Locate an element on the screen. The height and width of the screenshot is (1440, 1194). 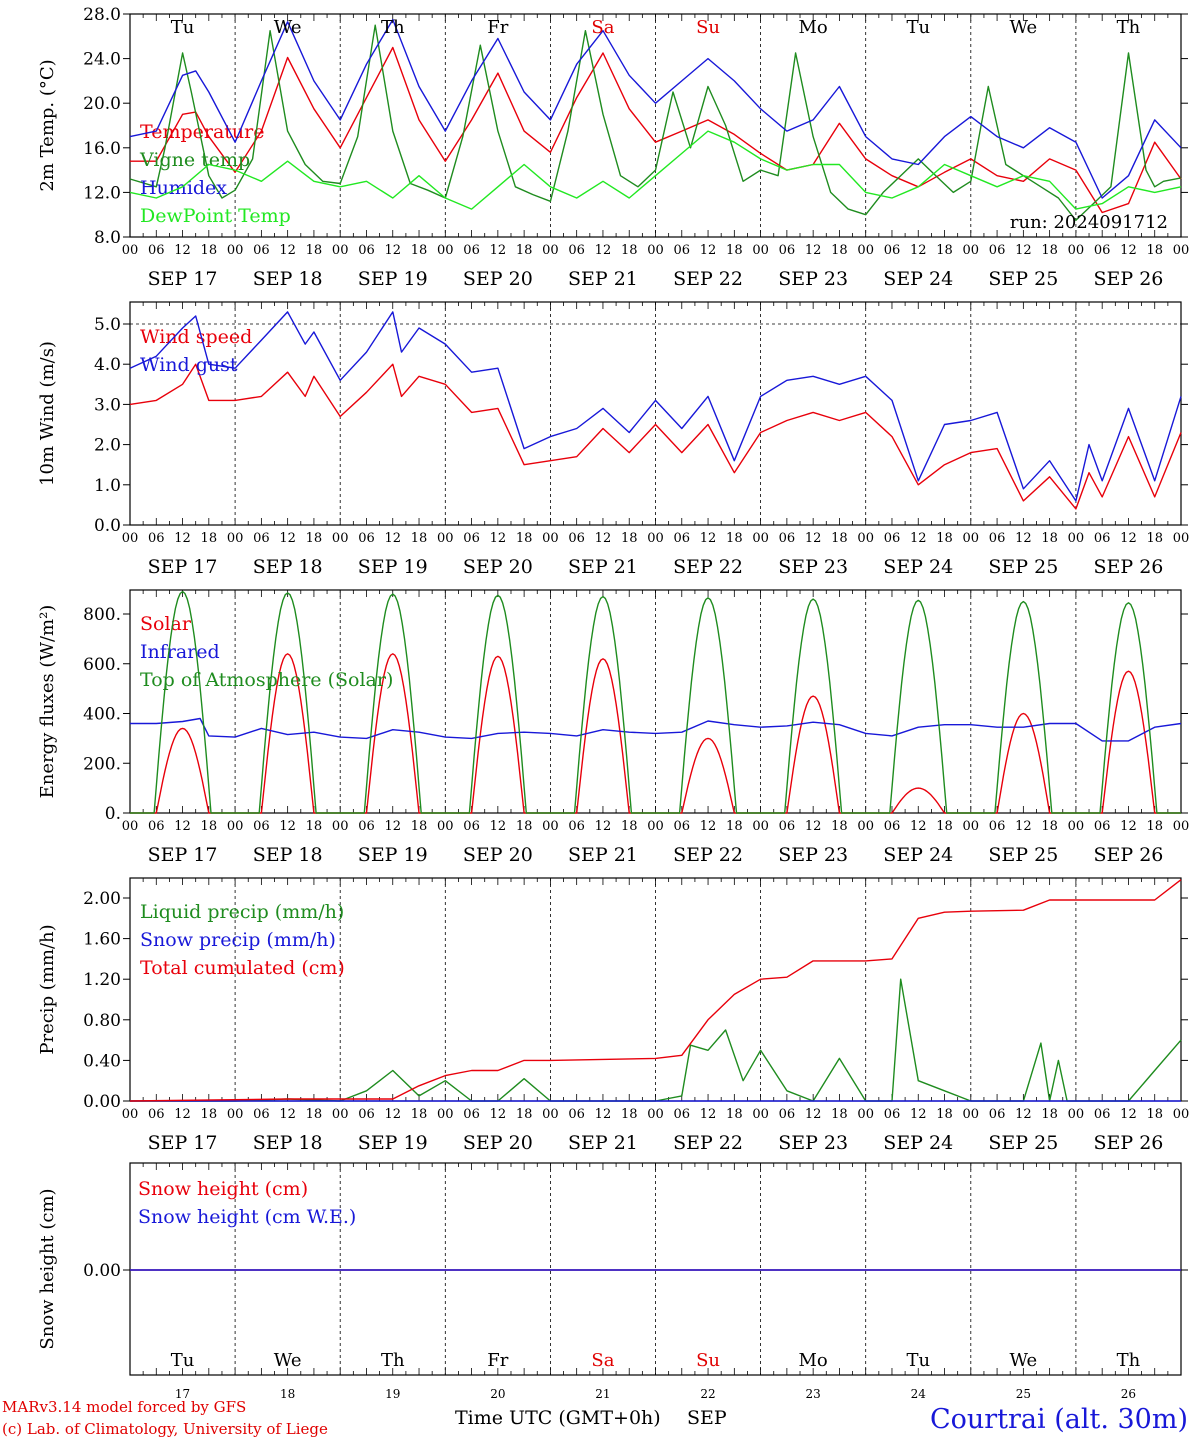
legend-entry: Snow height (cm W.E.) is located at coordinates (247, 1217).